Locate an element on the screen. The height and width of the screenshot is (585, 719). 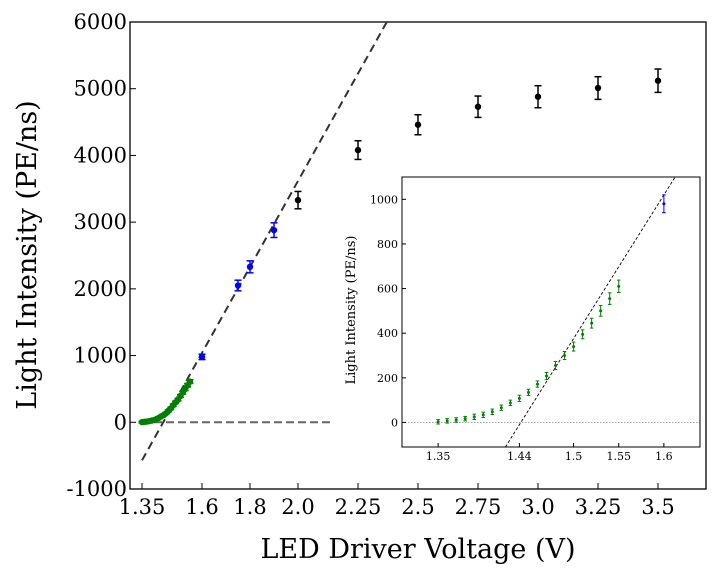
x-tick-label: 2.0 is located at coordinates (297, 507).